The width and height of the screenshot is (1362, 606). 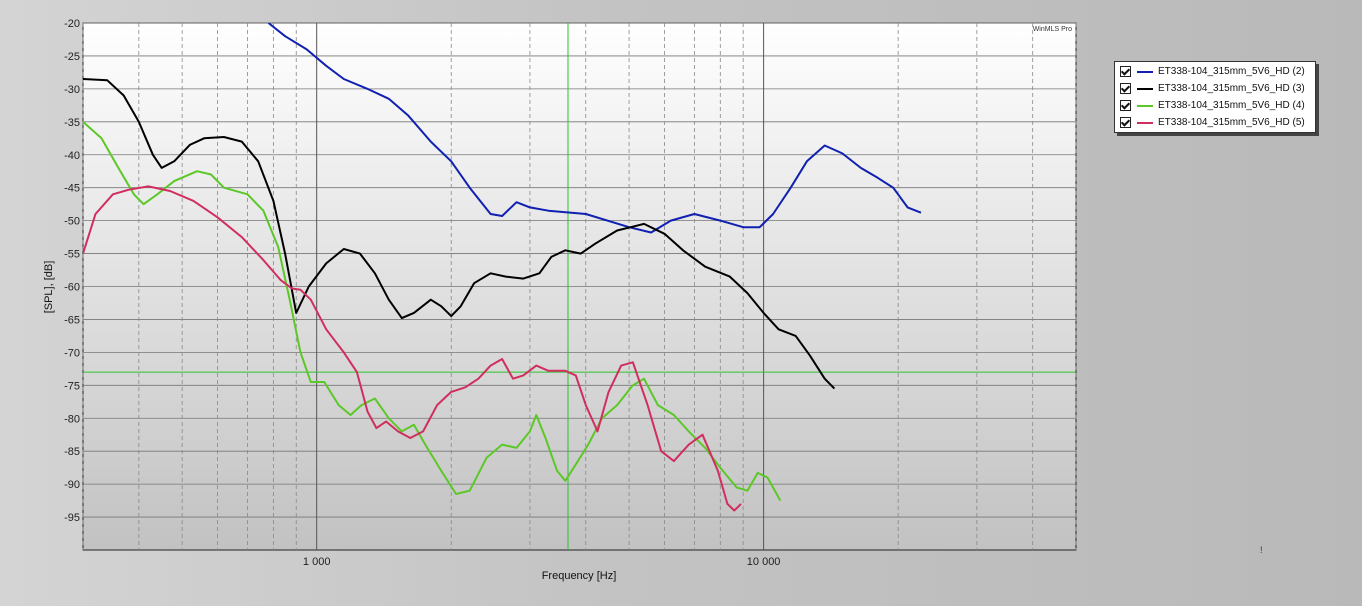 I want to click on legend-item-4: ET338-104_315mm_5V6_HD (5), so click(x=1215, y=122).